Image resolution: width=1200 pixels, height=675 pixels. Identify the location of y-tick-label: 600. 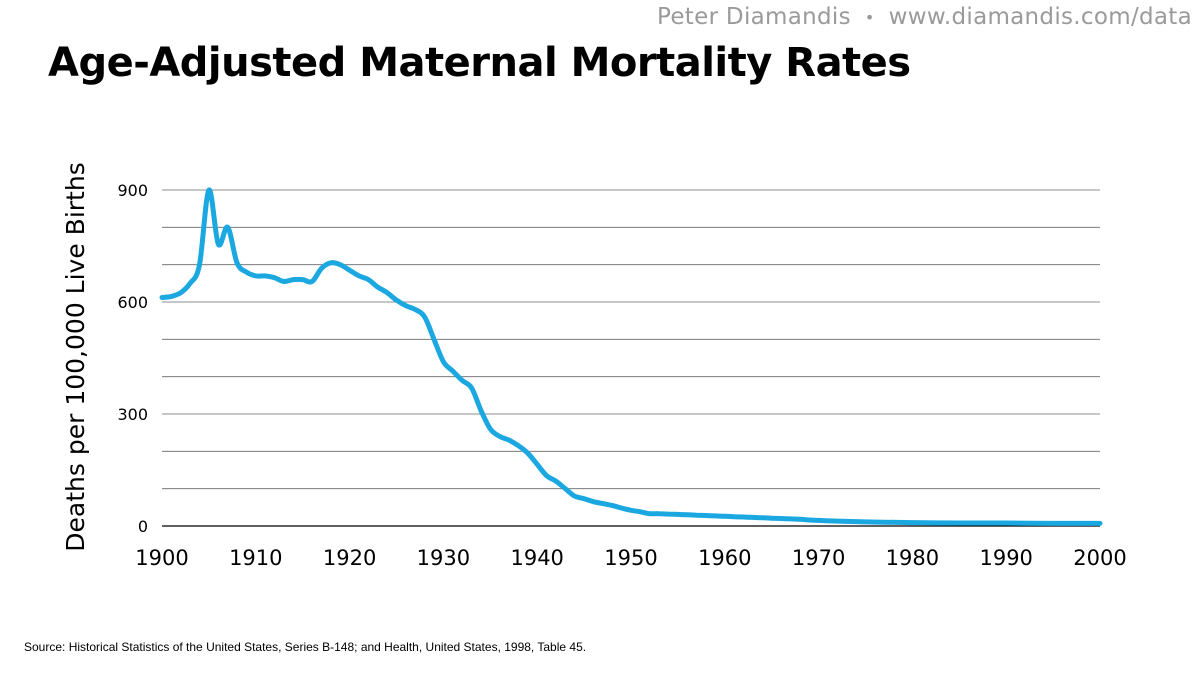
(132, 302).